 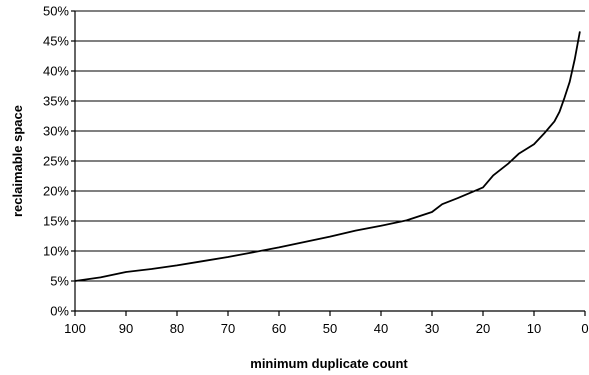 I want to click on x-tick-label: 60, so click(x=279, y=328).